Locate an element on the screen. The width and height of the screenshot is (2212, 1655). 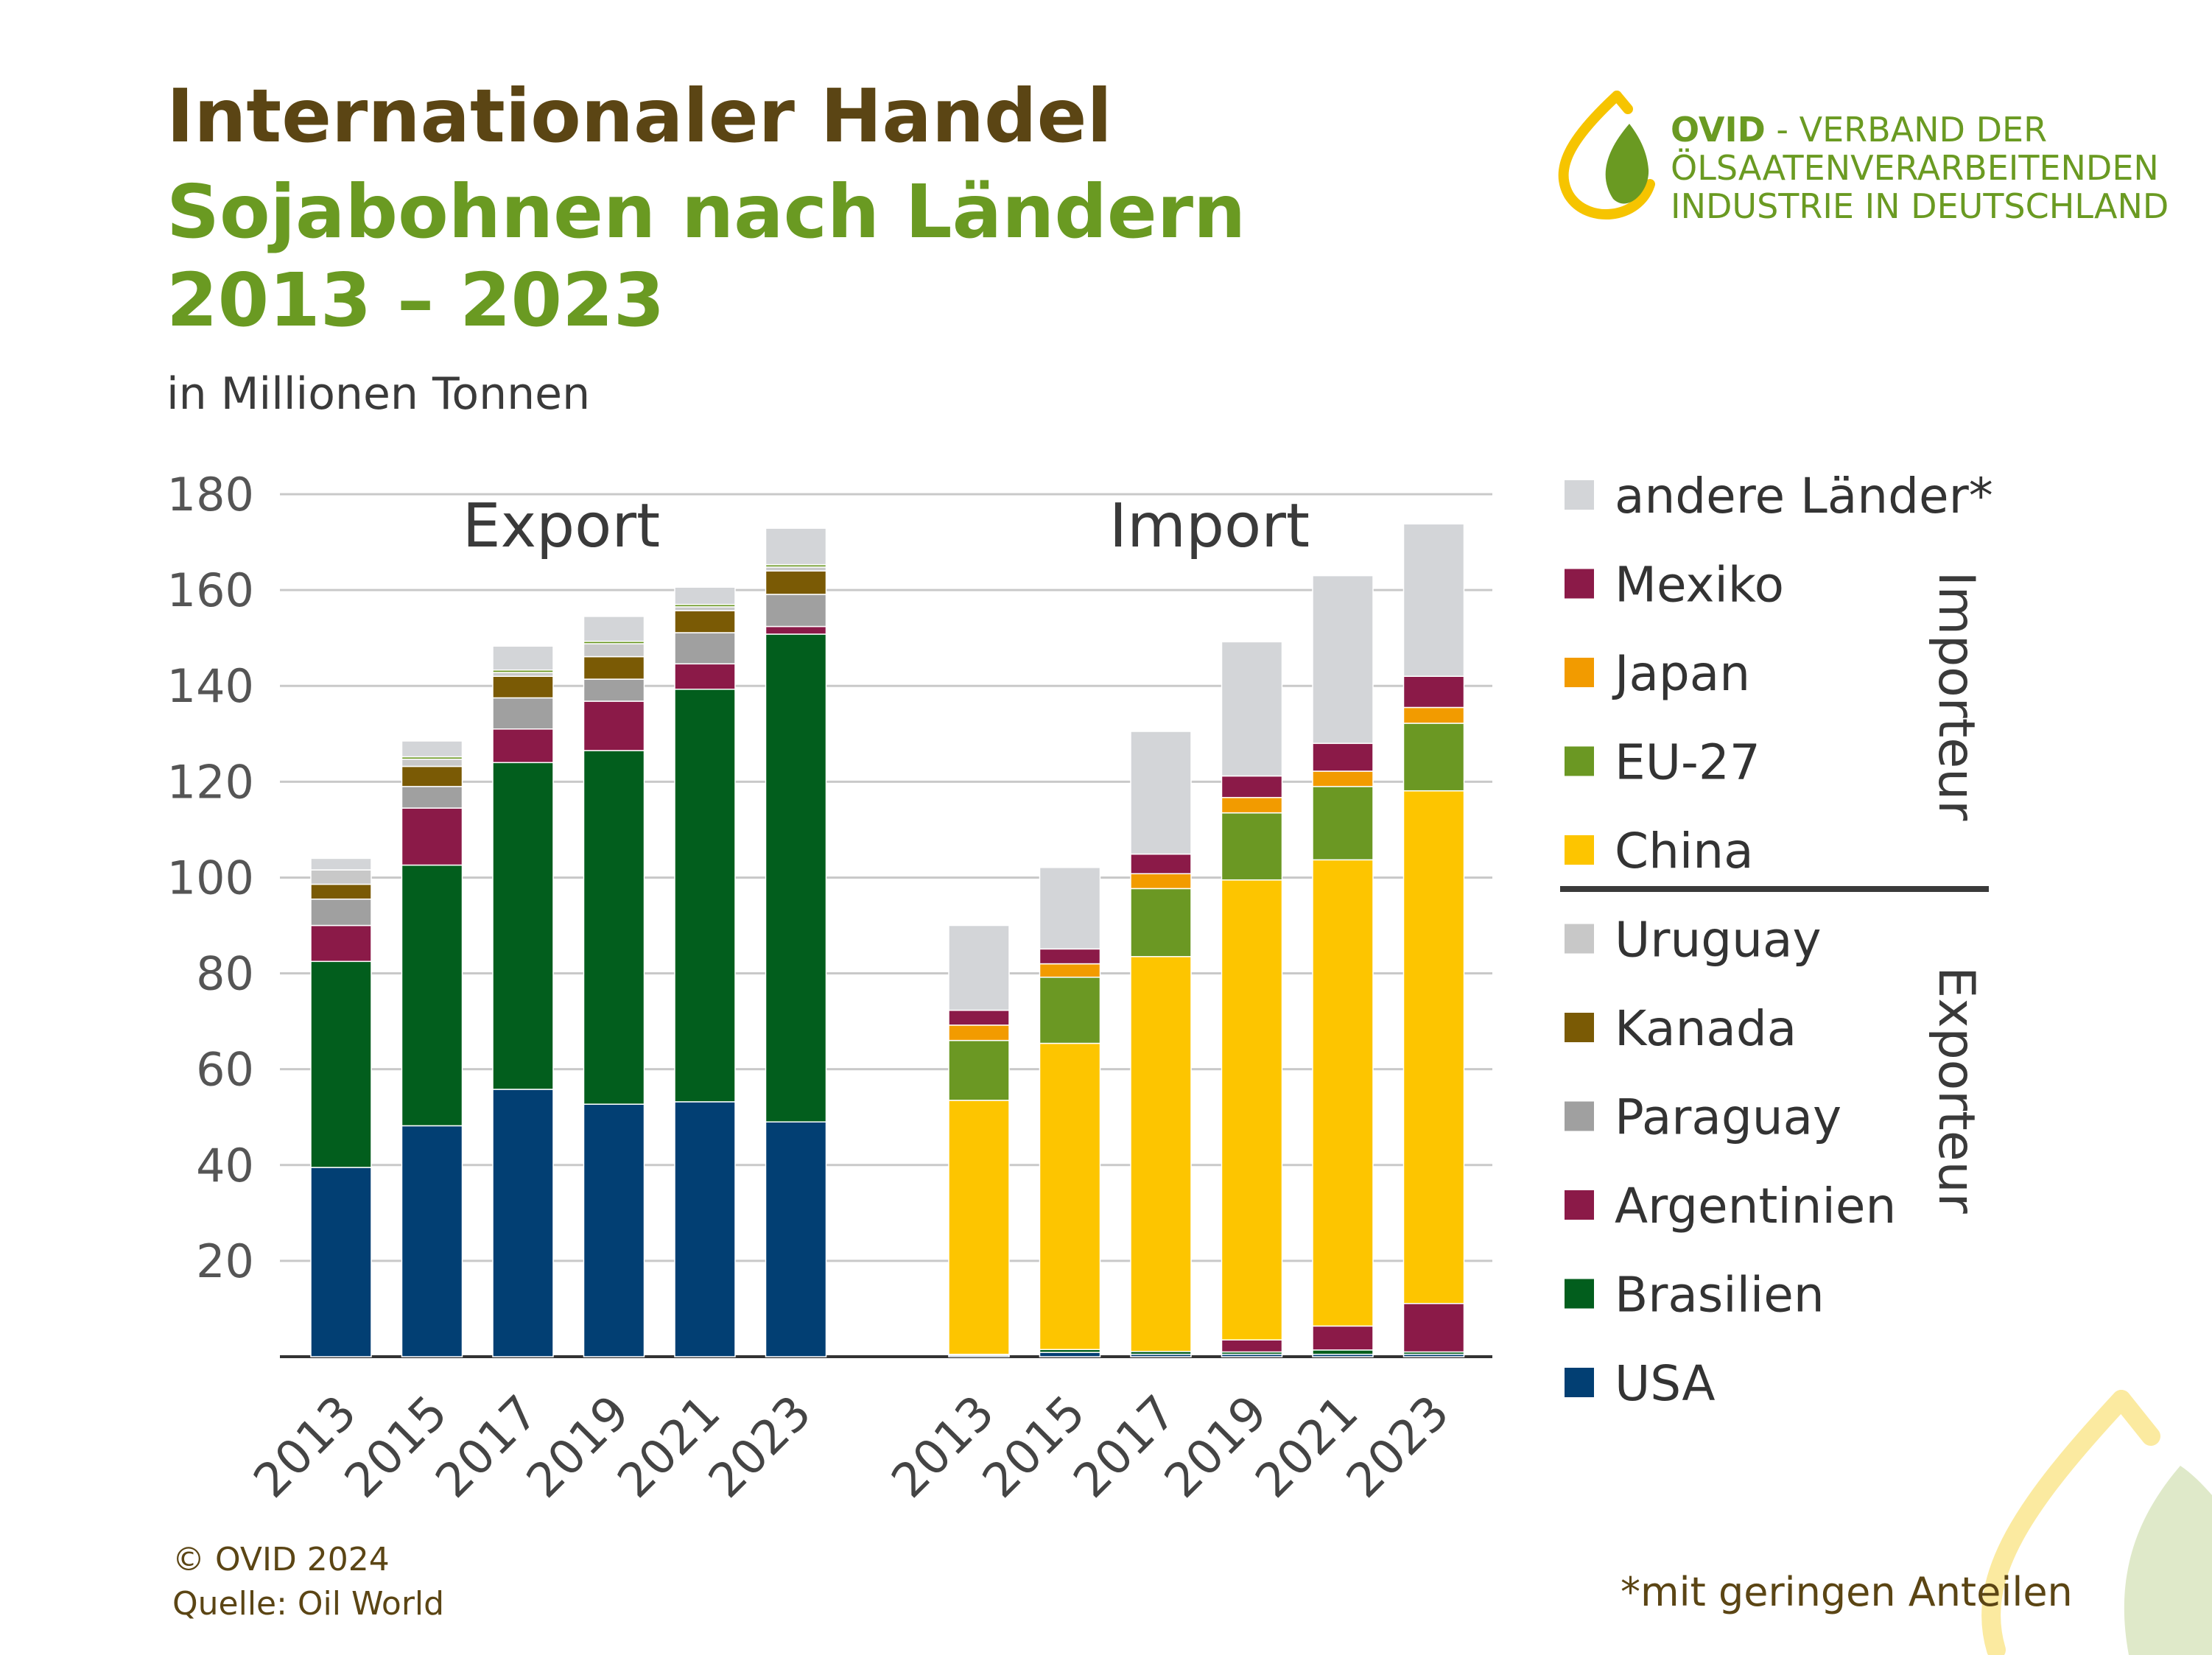
legend-label: Paraguay is located at coordinates (1728, 1117).